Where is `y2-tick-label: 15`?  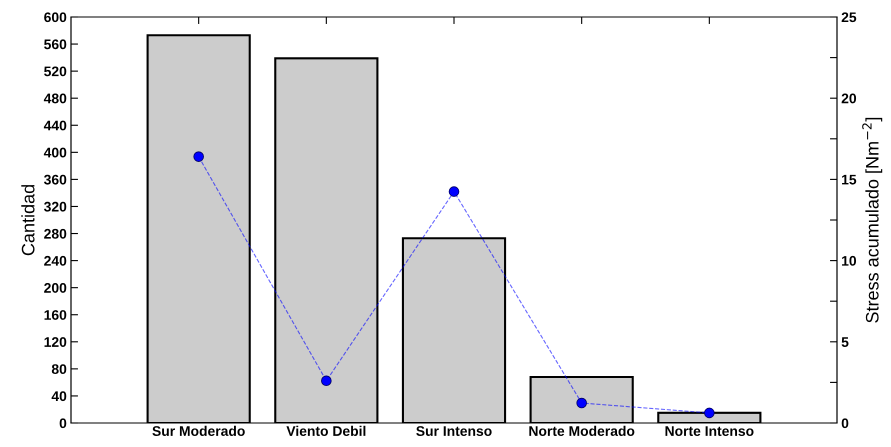 y2-tick-label: 15 is located at coordinates (849, 179).